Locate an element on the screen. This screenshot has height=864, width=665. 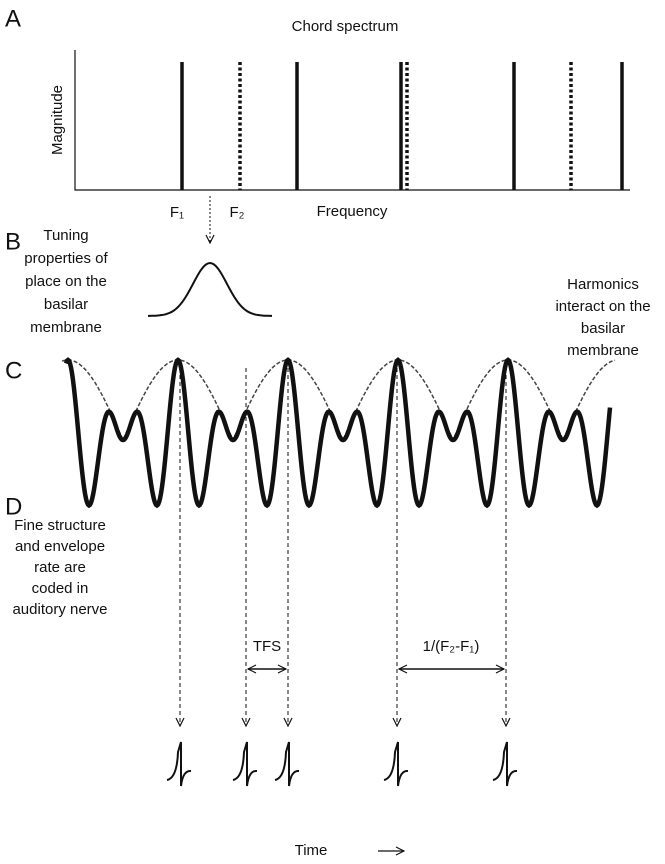
tuning-curve is located at coordinates (210, 289).